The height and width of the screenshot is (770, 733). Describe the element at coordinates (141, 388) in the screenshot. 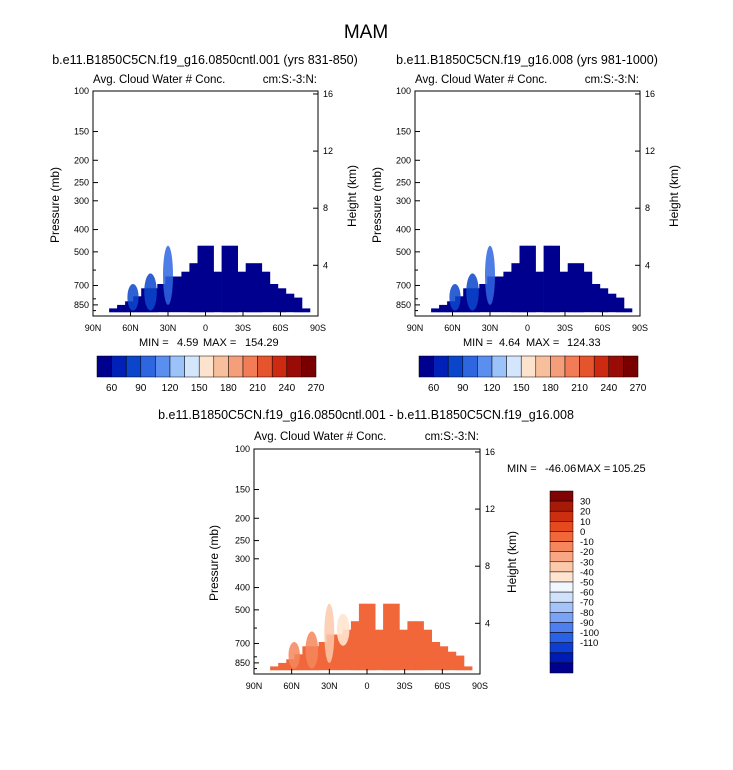

I see `colorbar-tick-label: 90` at that location.